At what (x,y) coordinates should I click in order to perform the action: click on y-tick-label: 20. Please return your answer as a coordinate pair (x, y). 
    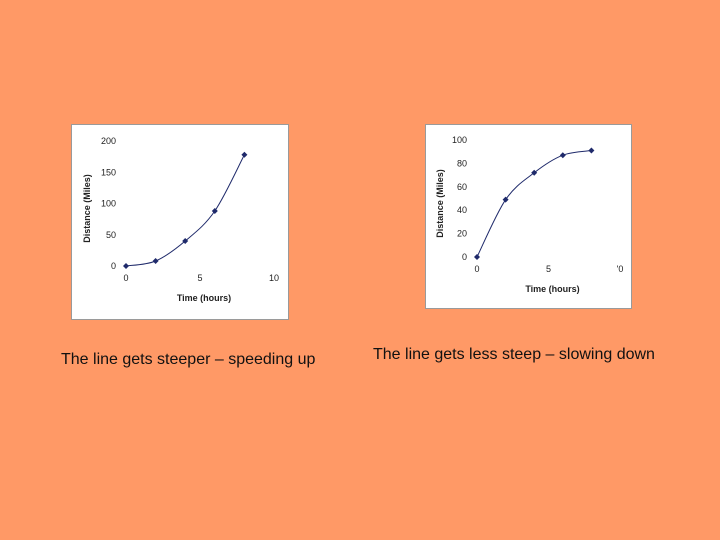
    Looking at the image, I should click on (462, 234).